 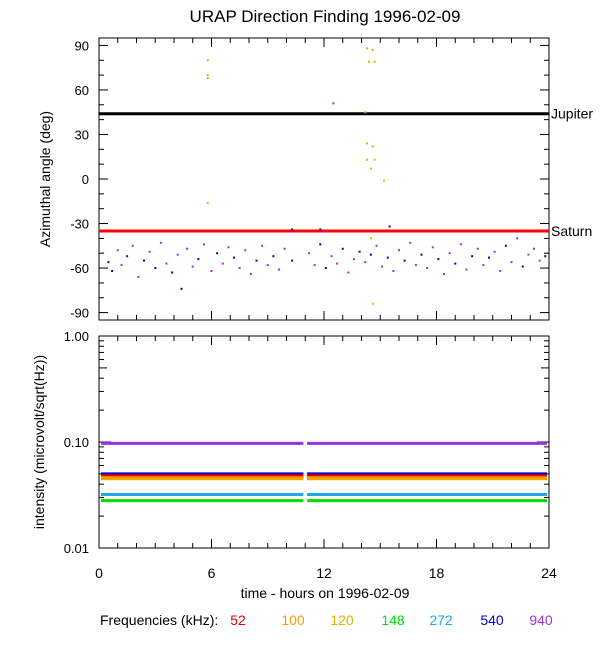 I want to click on frequency-label-148: 148, so click(x=393, y=620).